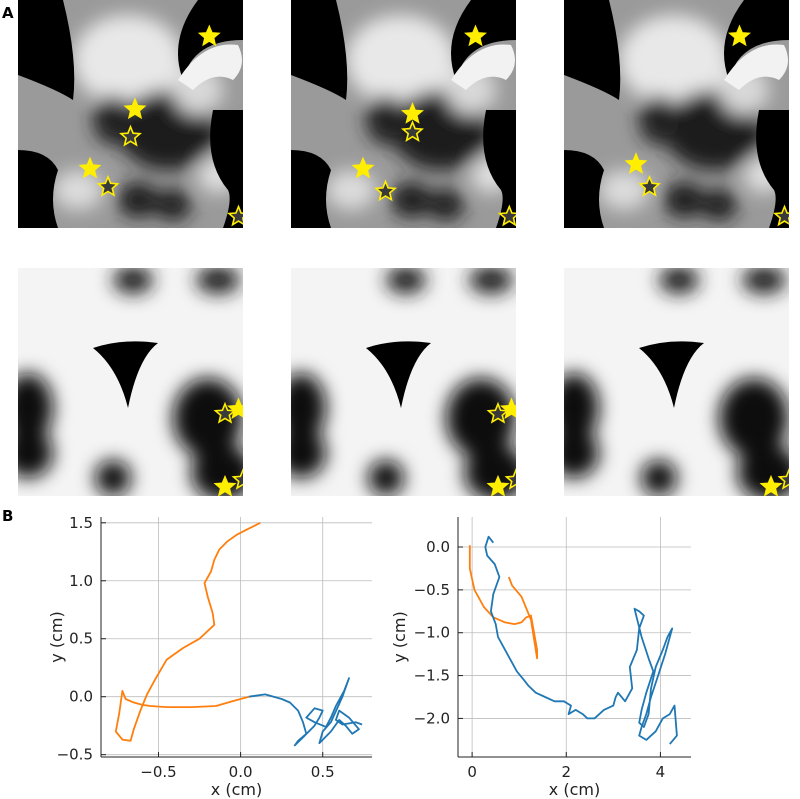  What do you see at coordinates (432, 633) in the screenshot?
I see `y-tick-label: −1.0` at bounding box center [432, 633].